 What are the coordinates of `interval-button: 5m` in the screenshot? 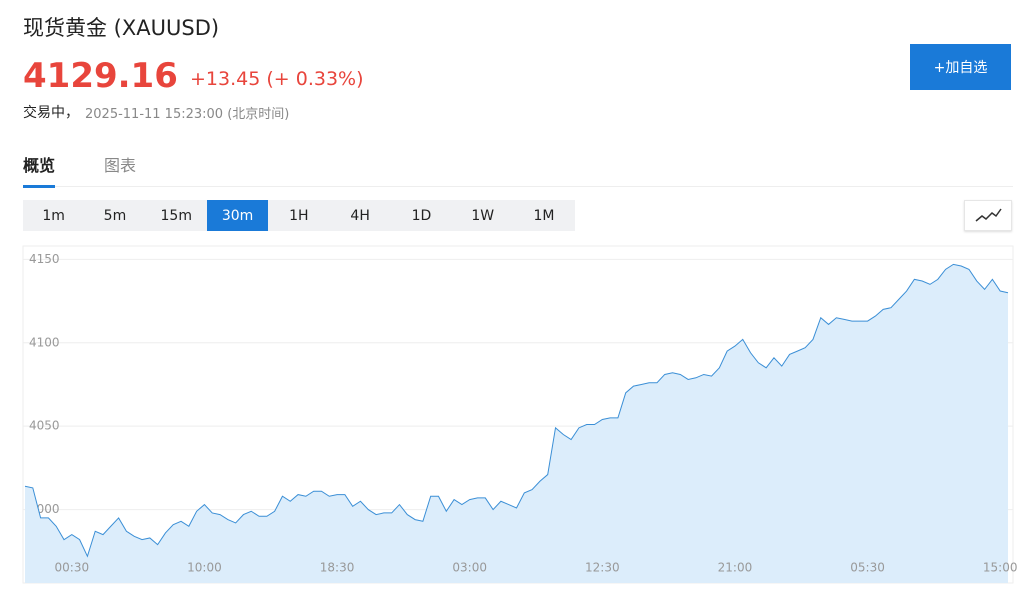 It's located at (115, 215).